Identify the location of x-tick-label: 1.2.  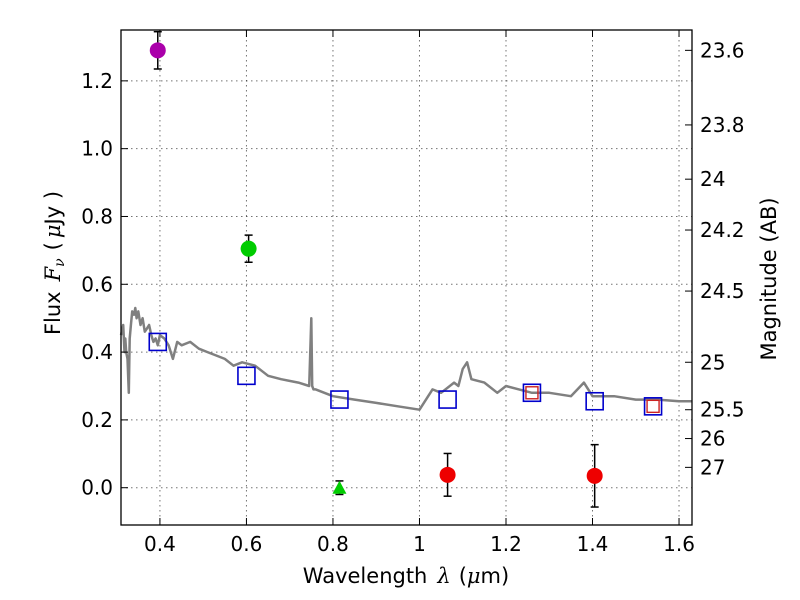
(506, 544).